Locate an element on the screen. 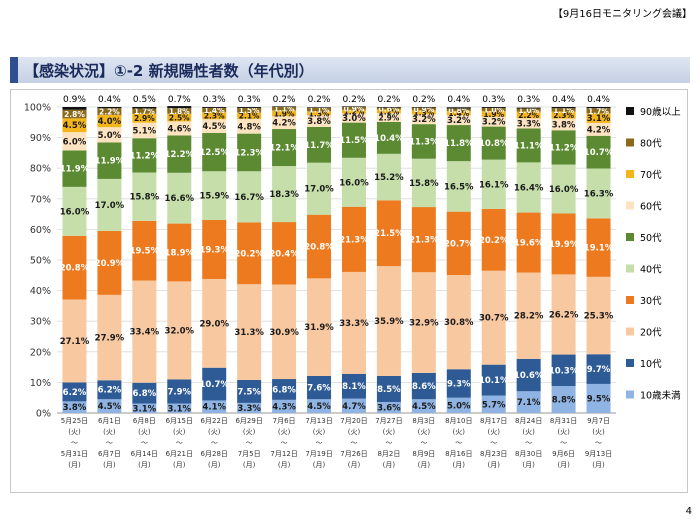 The image size is (700, 525). x-tick-label: 8月2日 is located at coordinates (388, 454).